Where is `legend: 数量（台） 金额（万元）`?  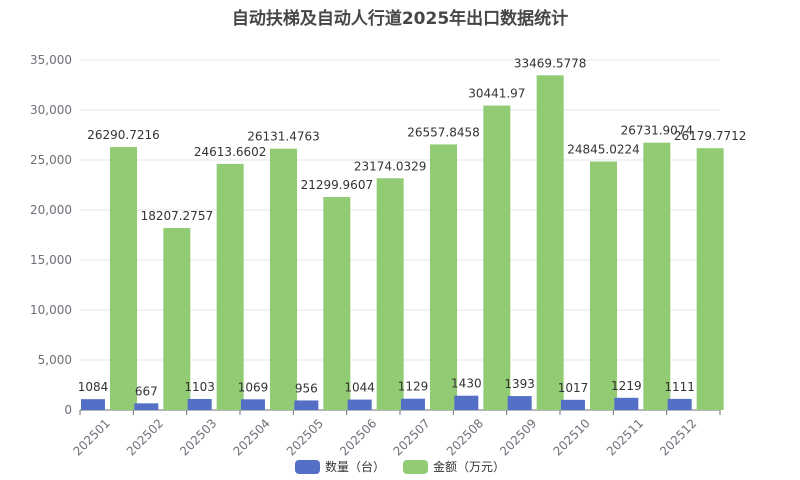 legend: 数量（台） 金额（万元） is located at coordinates (400, 466).